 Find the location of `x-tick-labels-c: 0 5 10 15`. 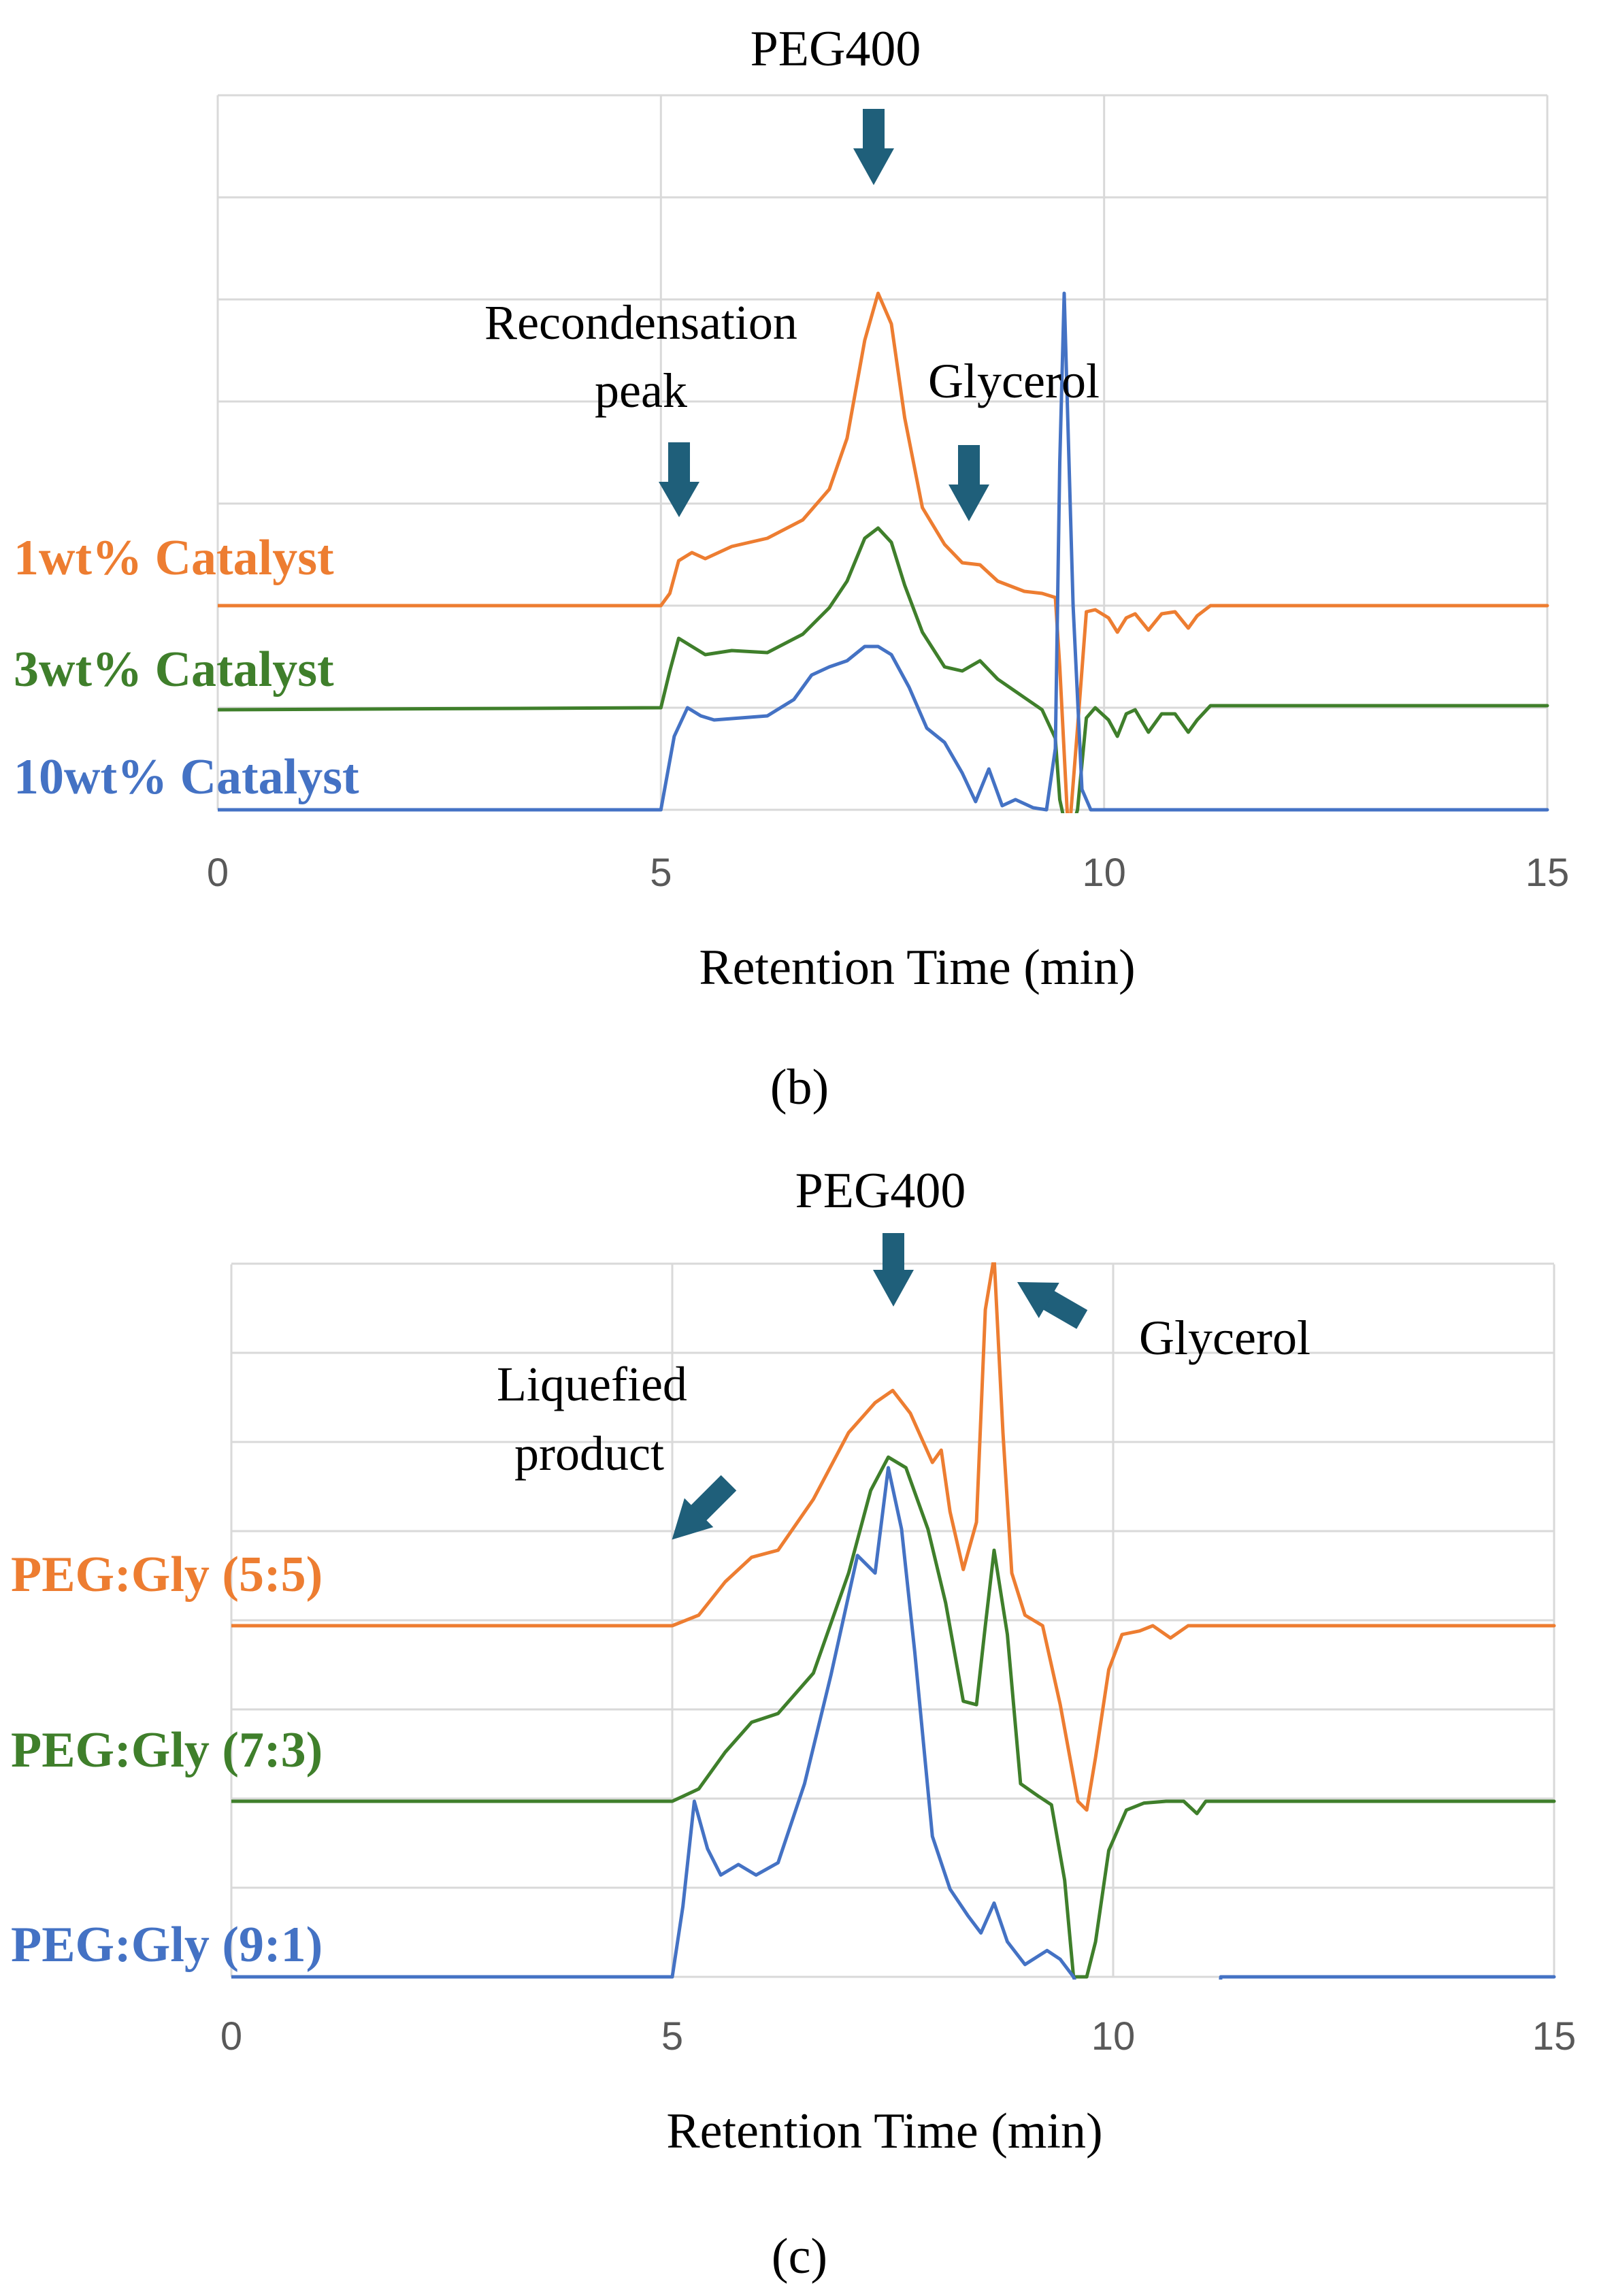

x-tick-labels-c: 0 5 10 15 is located at coordinates (898, 2036).